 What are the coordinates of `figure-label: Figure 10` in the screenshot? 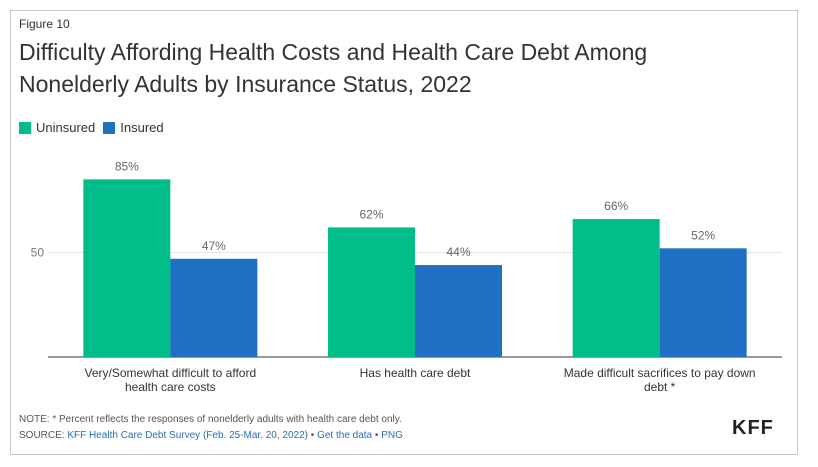 It's located at (44, 24).